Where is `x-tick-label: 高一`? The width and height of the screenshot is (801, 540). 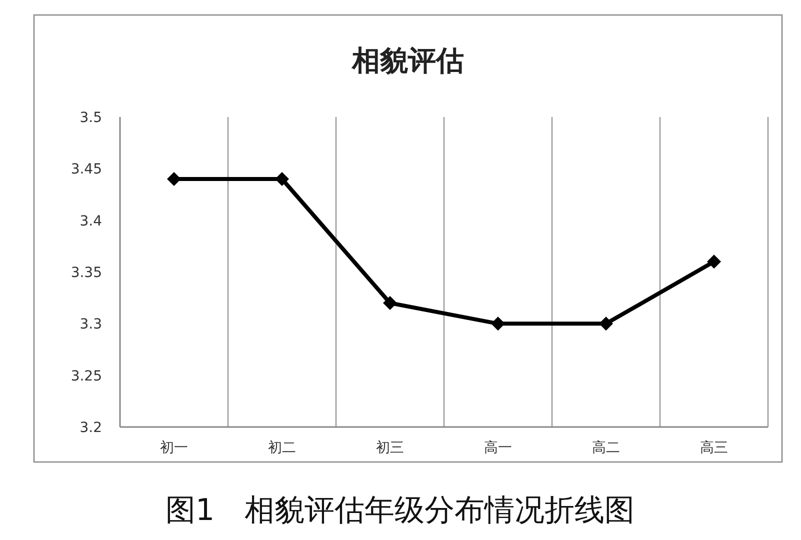
x-tick-label: 高一 is located at coordinates (498, 448).